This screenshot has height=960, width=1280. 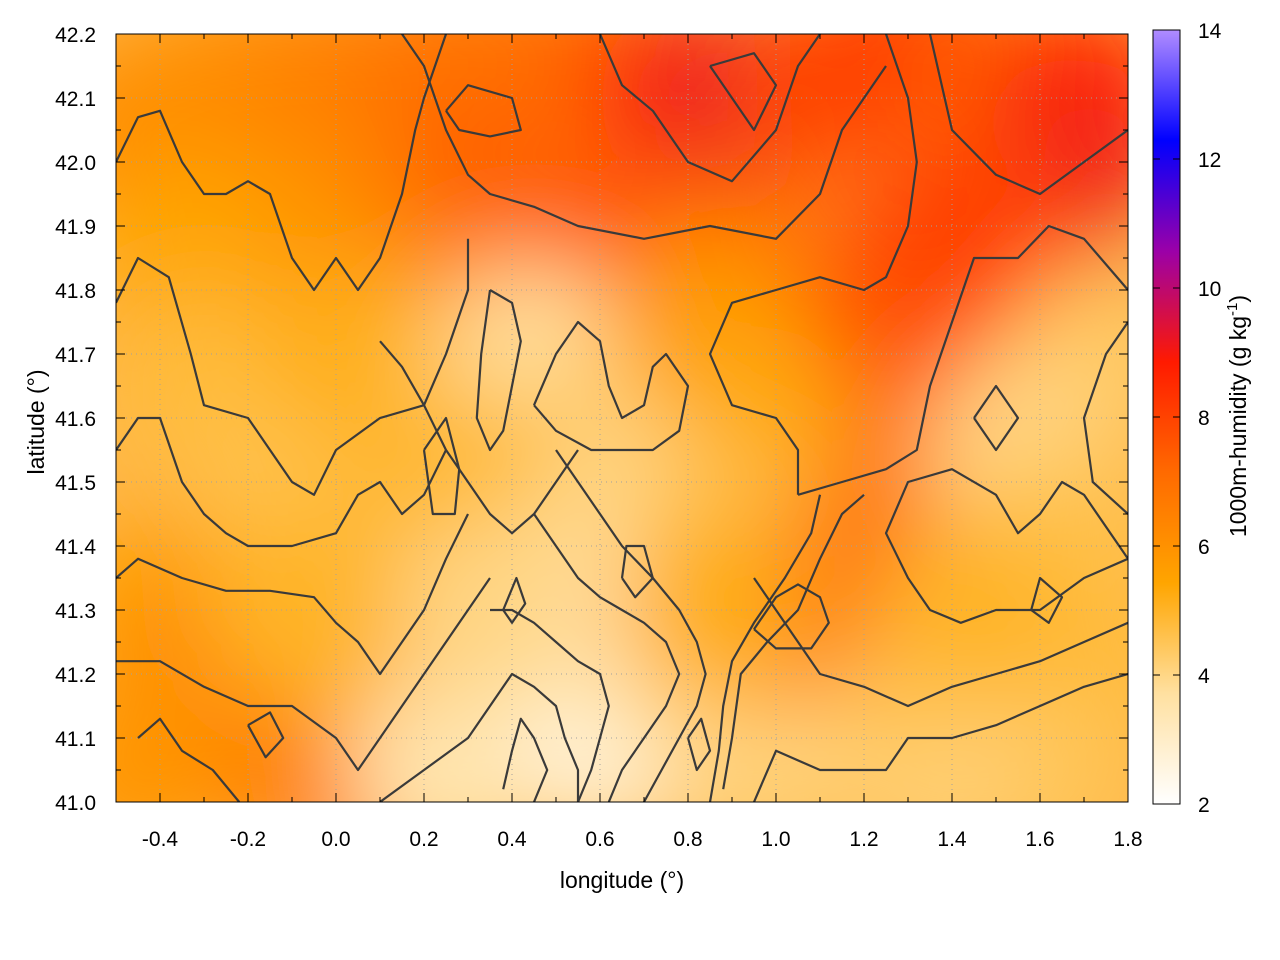 What do you see at coordinates (863, 839) in the screenshot?
I see `x-tick-label: 1.2` at bounding box center [863, 839].